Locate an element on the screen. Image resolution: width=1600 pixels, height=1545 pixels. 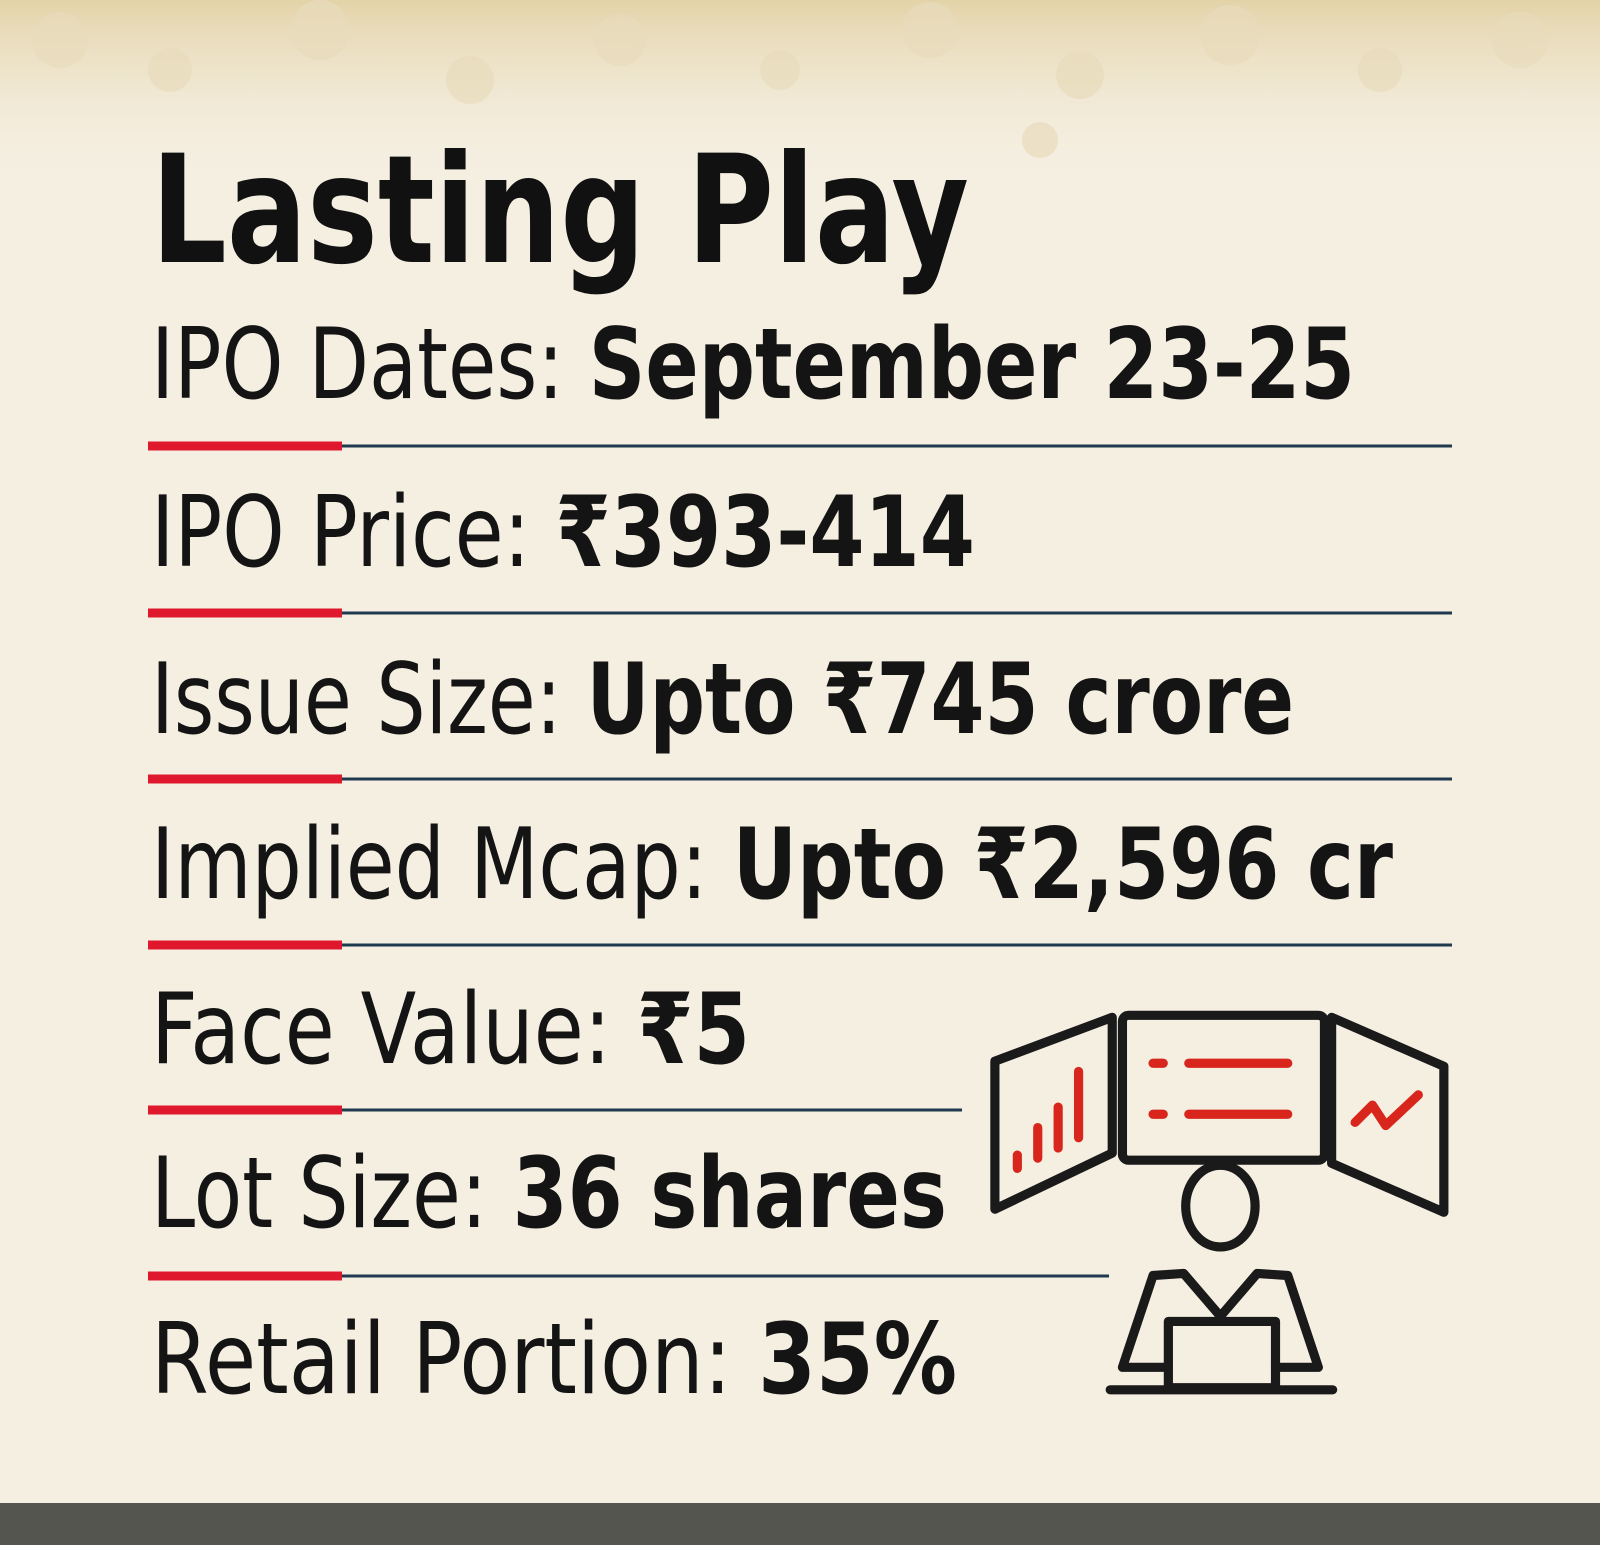
fact-value: 35% is located at coordinates (857, 1360).